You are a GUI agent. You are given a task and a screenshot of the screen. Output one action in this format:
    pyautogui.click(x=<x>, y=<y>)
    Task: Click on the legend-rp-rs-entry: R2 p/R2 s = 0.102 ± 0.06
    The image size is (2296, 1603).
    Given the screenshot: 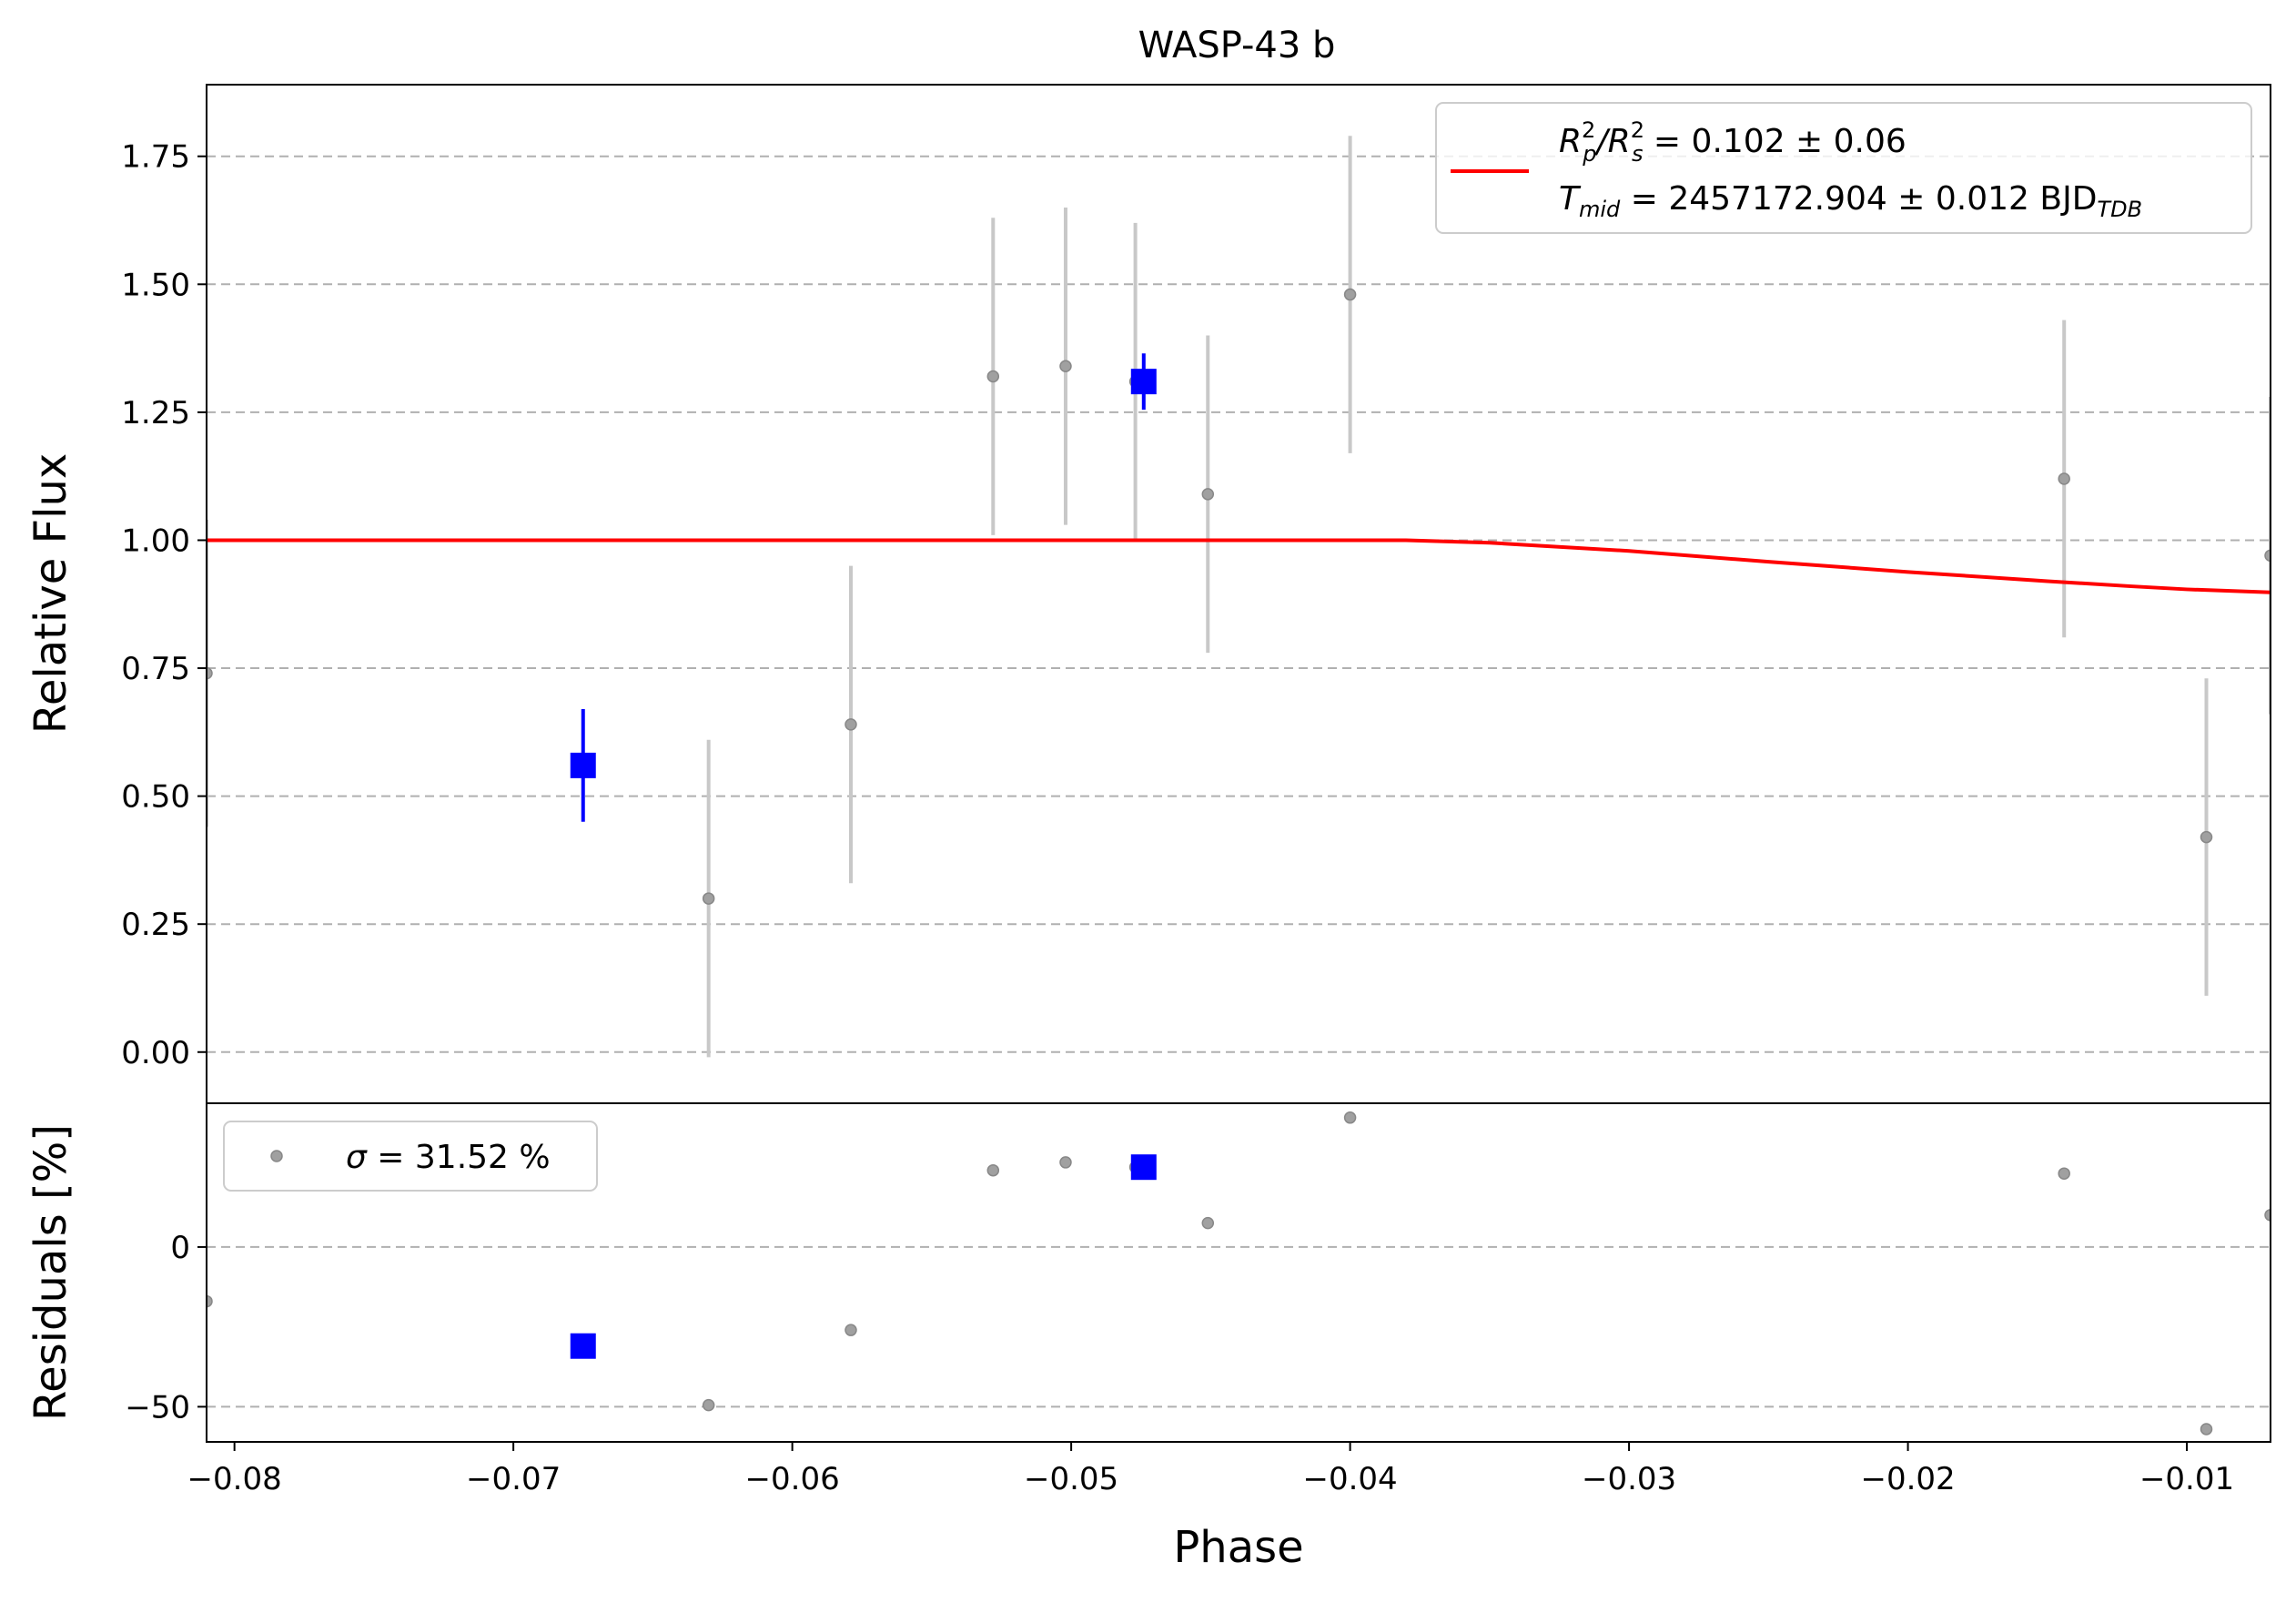 What is the action you would take?
    pyautogui.click(x=1733, y=142)
    